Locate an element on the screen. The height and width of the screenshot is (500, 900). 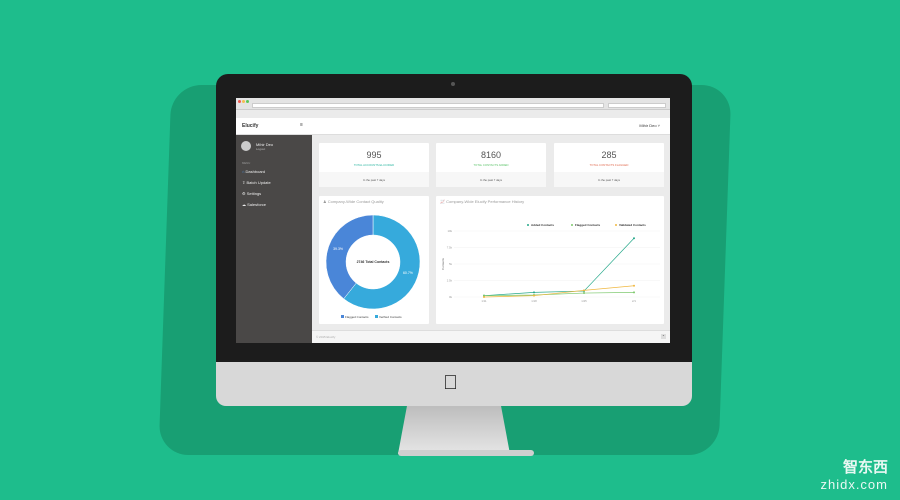
menu-heading: MENU is located at coordinates (246, 163).